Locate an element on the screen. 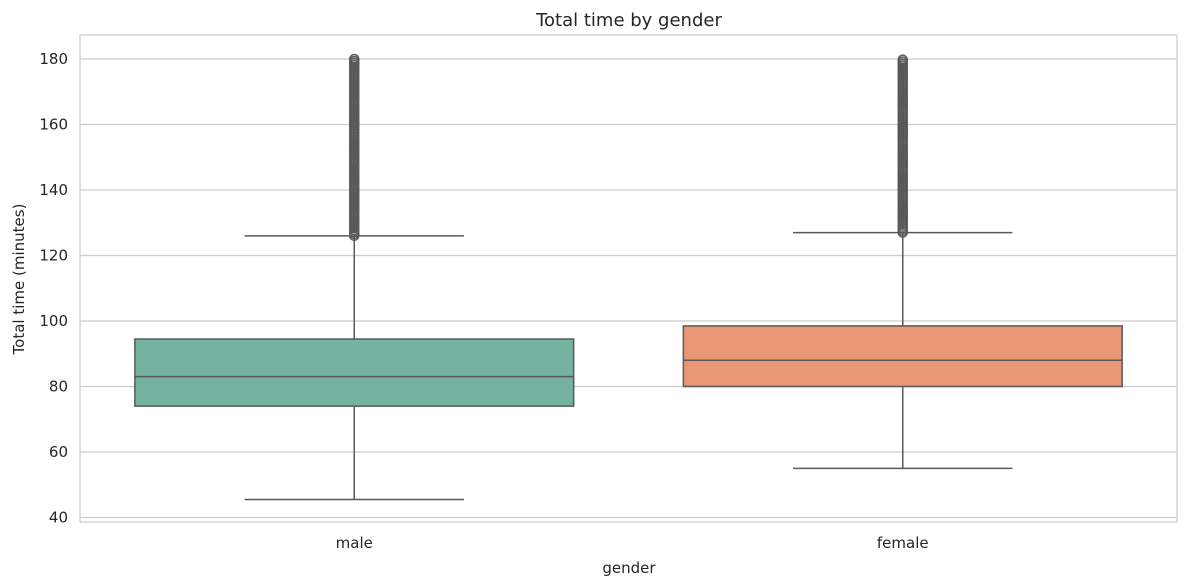 The image size is (1189, 588). y-tick-label-120: 120 is located at coordinates (53, 256).